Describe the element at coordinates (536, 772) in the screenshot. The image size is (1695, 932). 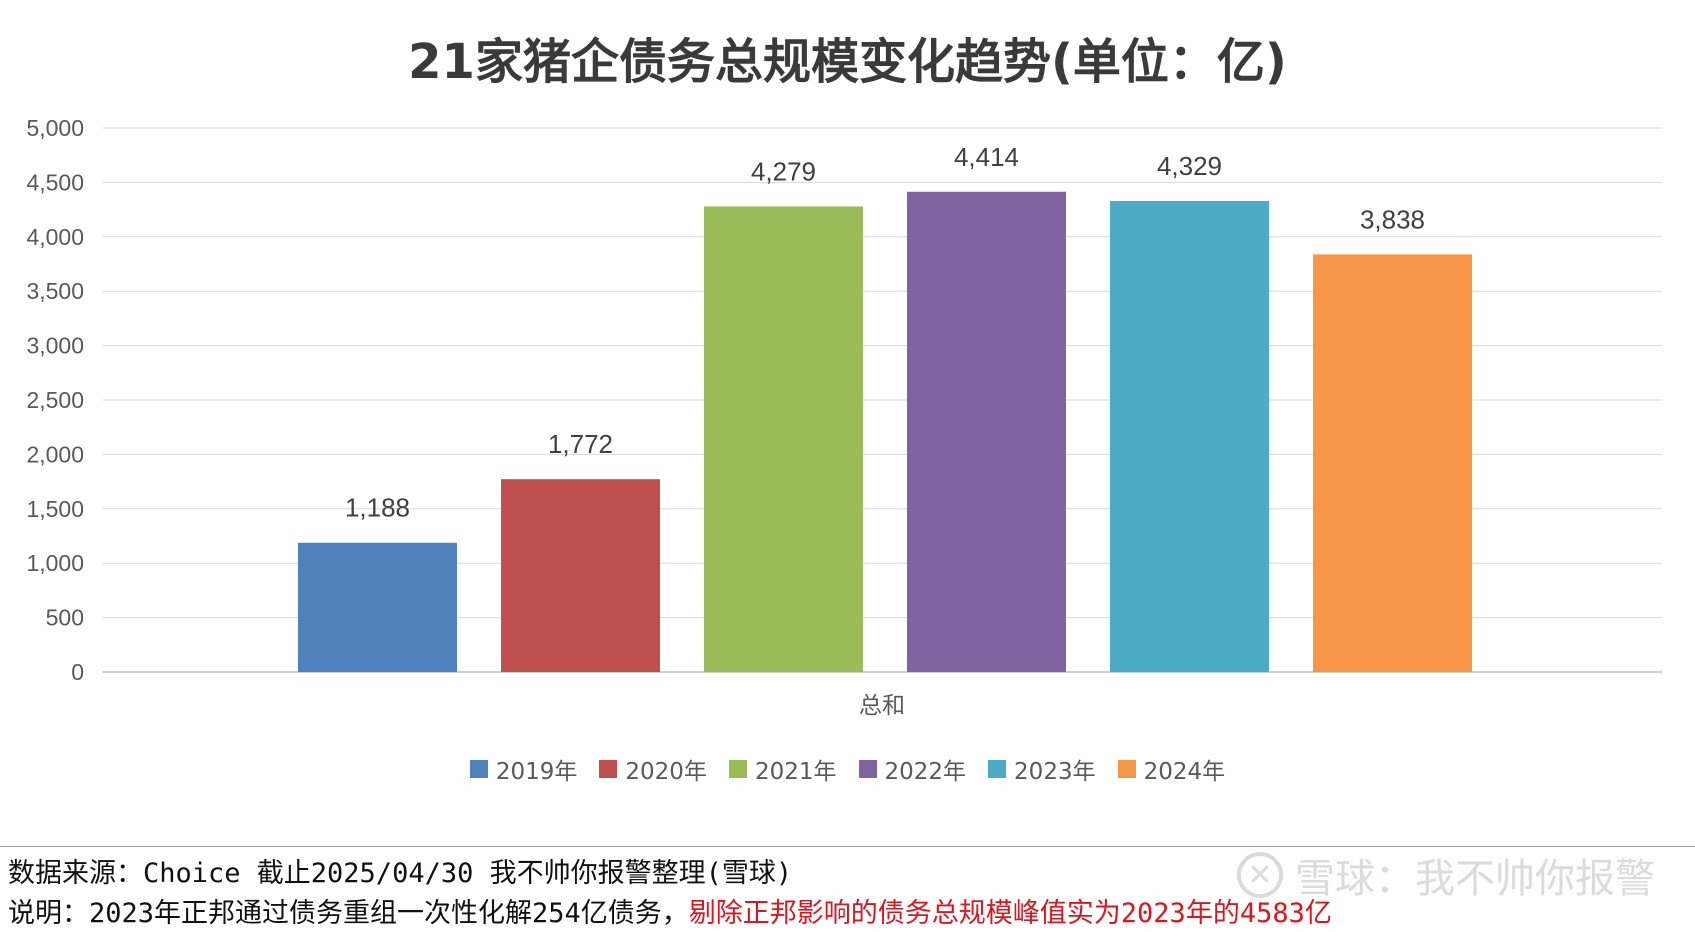
I see `legend-label: 2019年` at that location.